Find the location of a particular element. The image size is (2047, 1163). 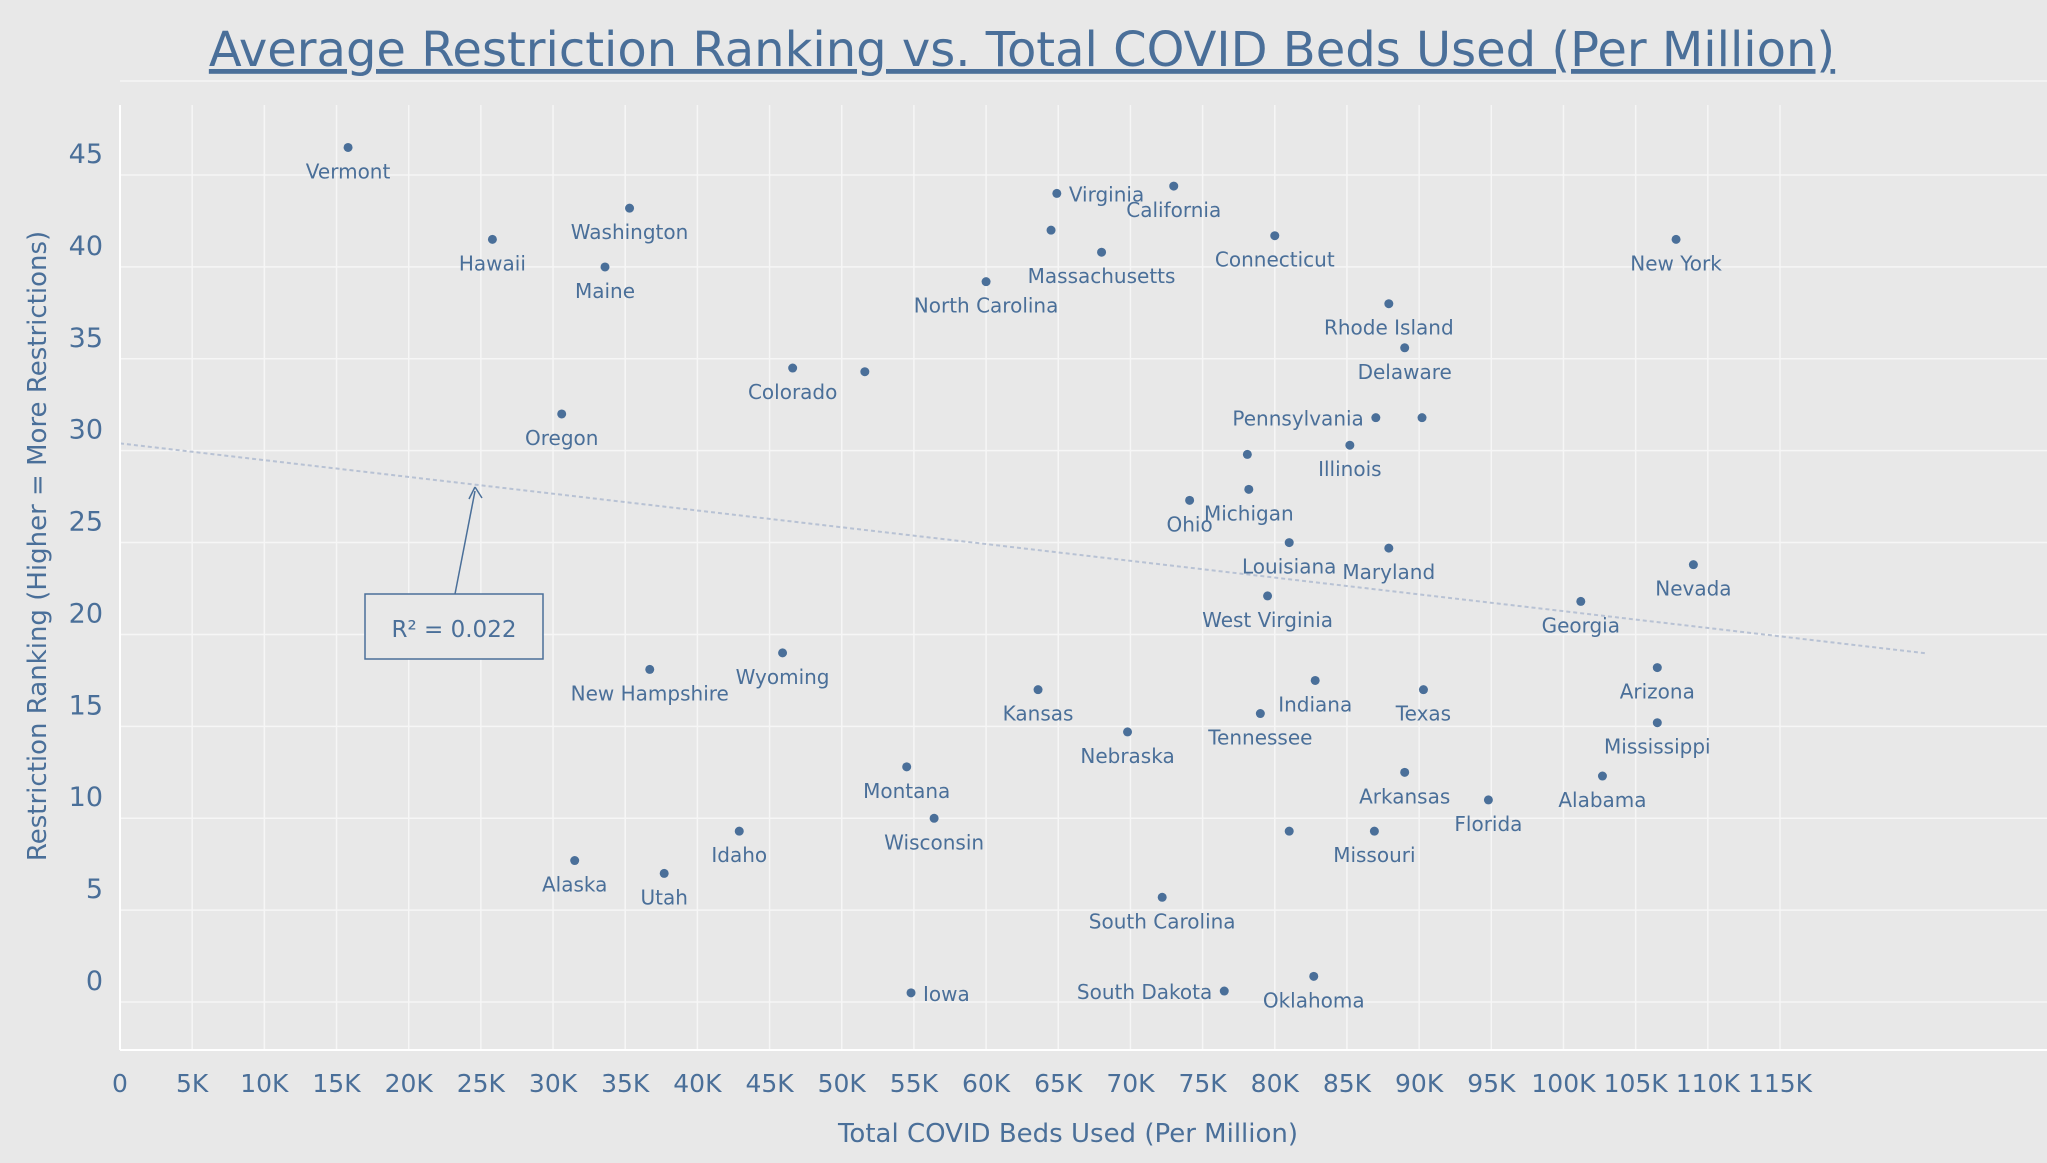

point-label: Maryland is located at coordinates (1388, 572).